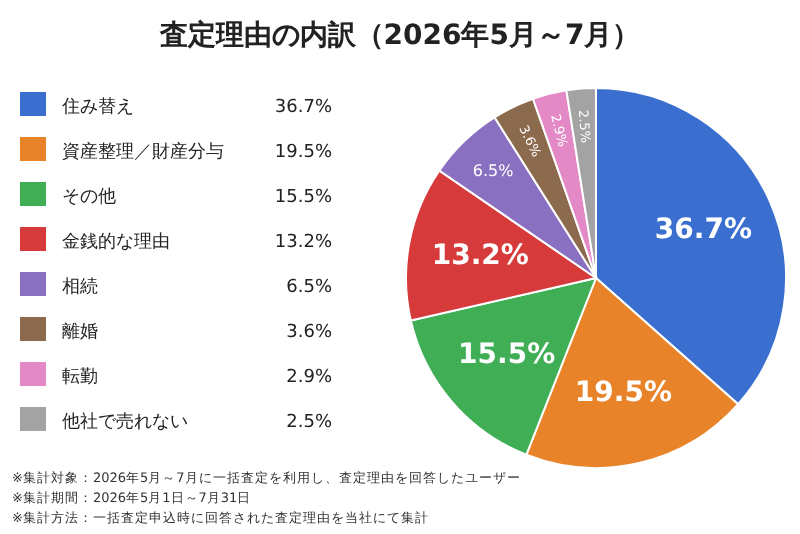  I want to click on legend-label: 相続, so click(80, 287).